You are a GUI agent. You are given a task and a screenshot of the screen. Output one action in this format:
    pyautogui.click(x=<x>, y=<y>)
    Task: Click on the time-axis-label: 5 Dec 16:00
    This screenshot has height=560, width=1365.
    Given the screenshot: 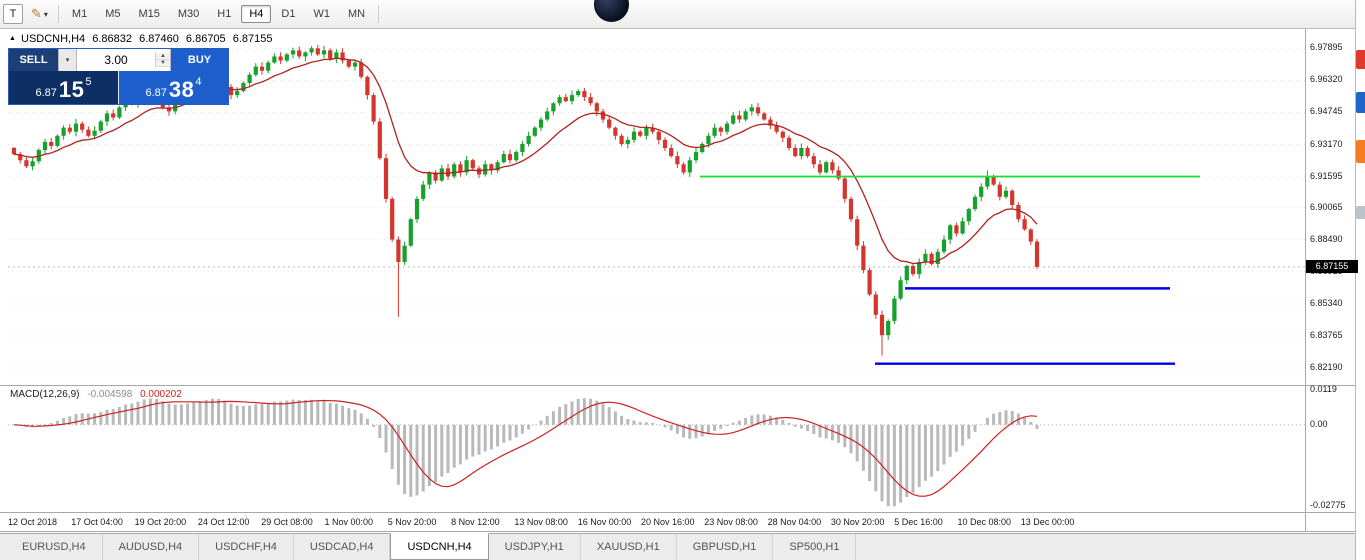 What is the action you would take?
    pyautogui.click(x=918, y=522)
    